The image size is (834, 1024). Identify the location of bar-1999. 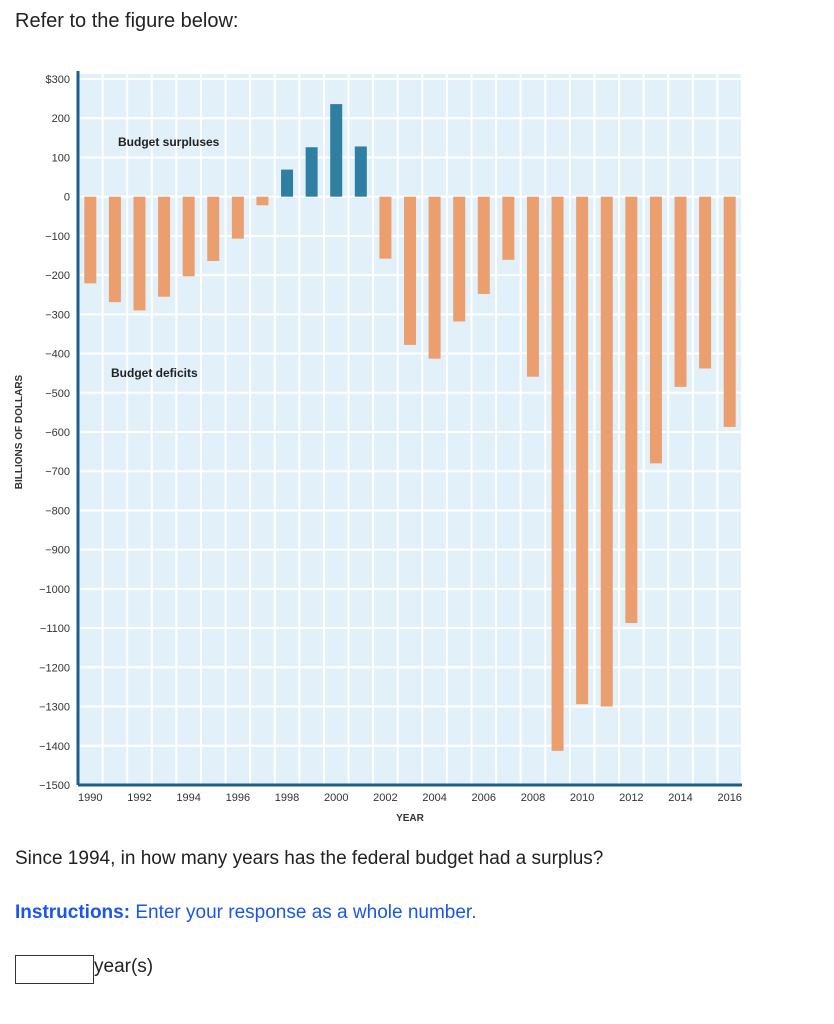
(311, 172).